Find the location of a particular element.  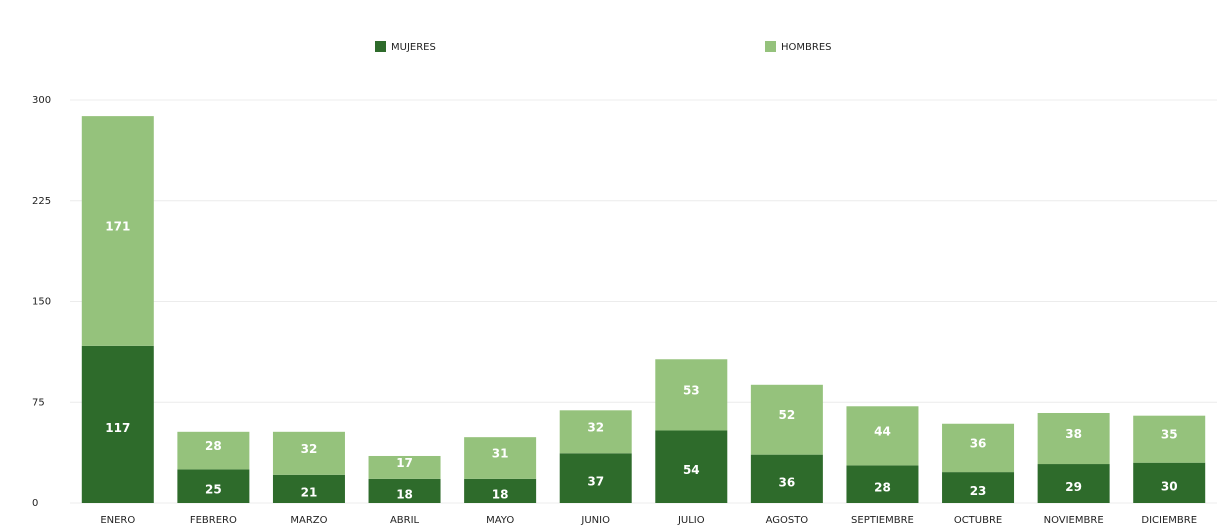

value-label: 52 is located at coordinates (787, 415).